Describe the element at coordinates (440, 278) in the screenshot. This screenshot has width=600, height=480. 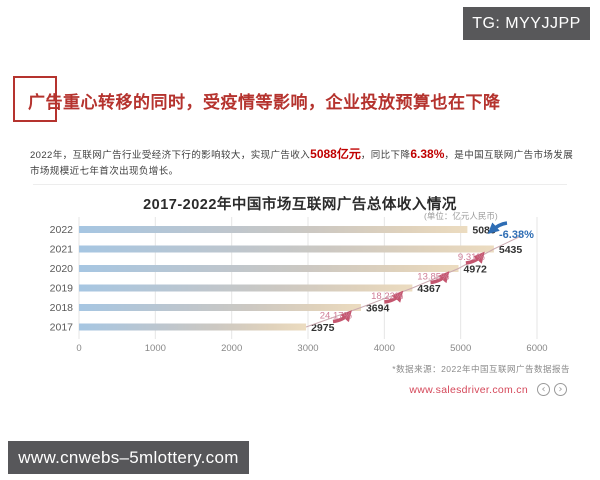
I see `growth-arrow-up-2020` at that location.